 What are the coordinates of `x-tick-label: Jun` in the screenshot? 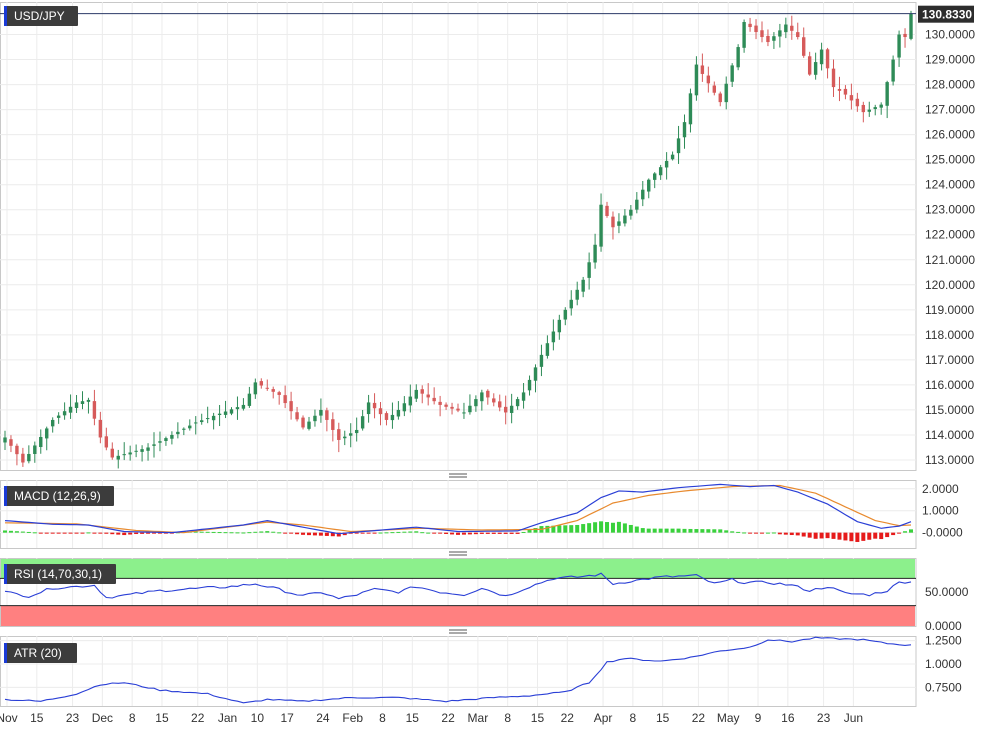 It's located at (853, 718).